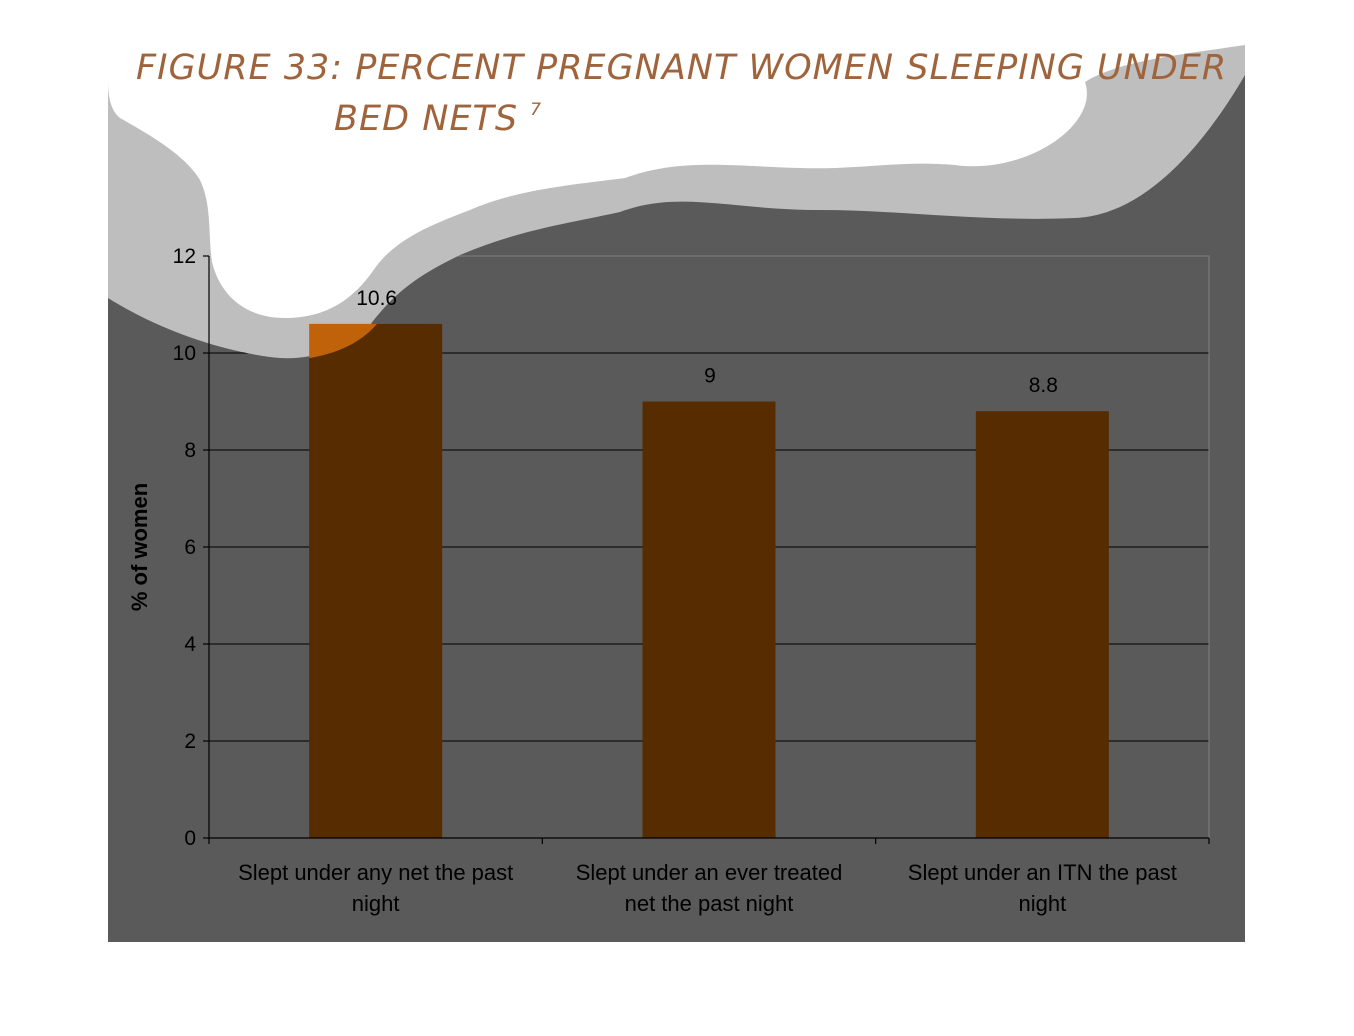  What do you see at coordinates (707, 342) in the screenshot?
I see `data-labels: 10.6 9 8.8` at bounding box center [707, 342].